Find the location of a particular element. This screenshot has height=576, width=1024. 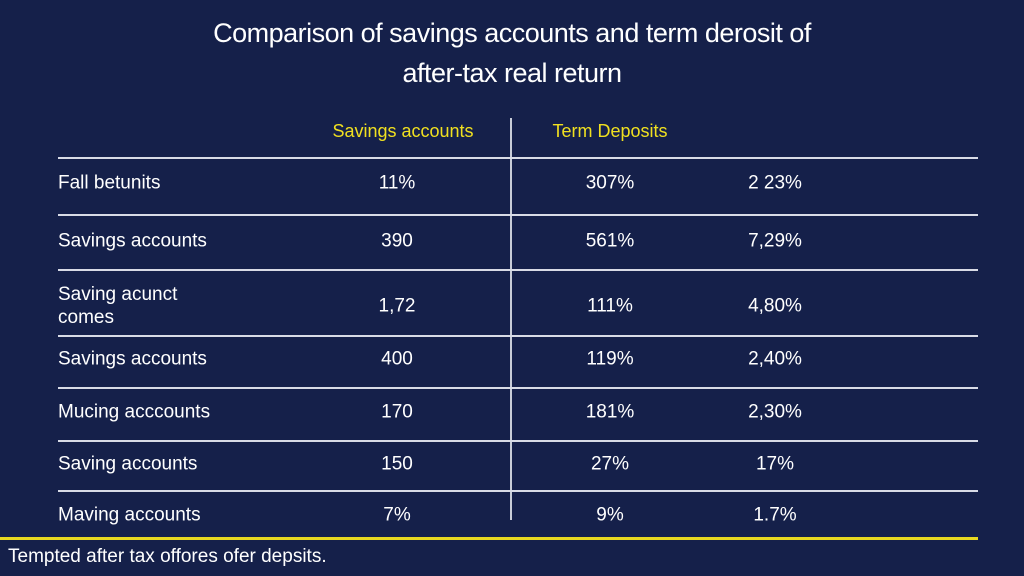

cell-value: 400 is located at coordinates (397, 359).